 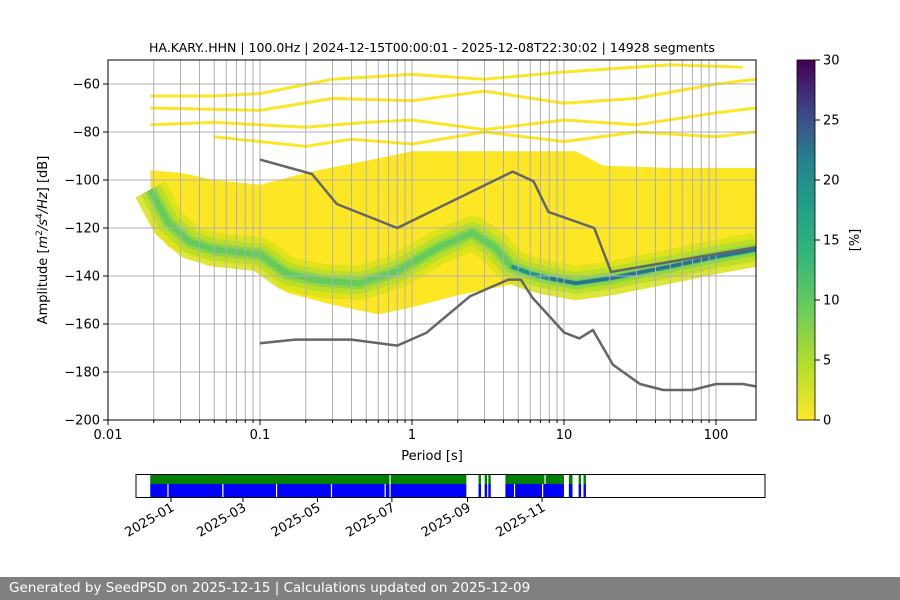 I want to click on y-tick-label: −180, so click(x=82, y=373).